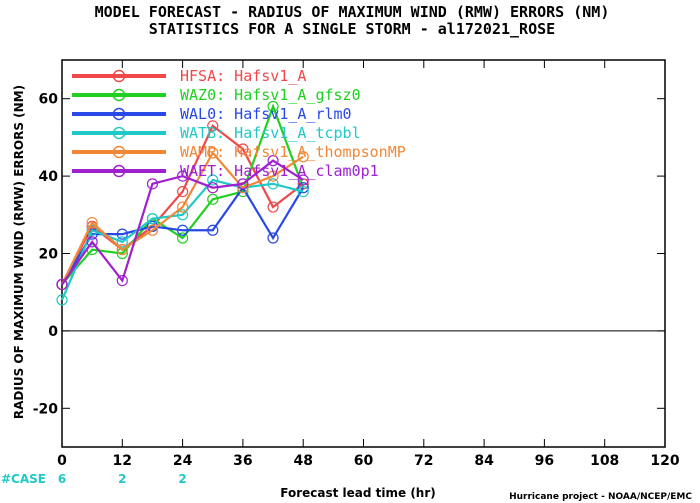 The height and width of the screenshot is (503, 700). I want to click on y-tick-label: 60, so click(49, 100).